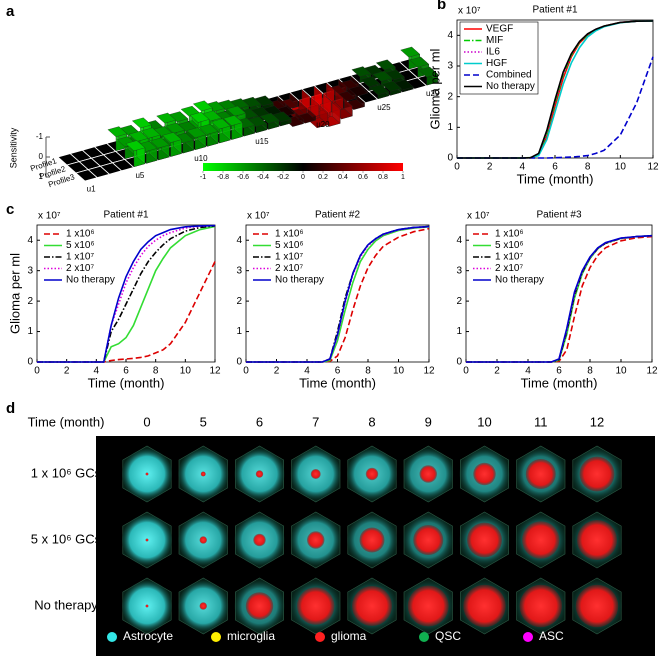 The width and height of the screenshot is (661, 661). I want to click on column-label: 0, so click(146, 421).